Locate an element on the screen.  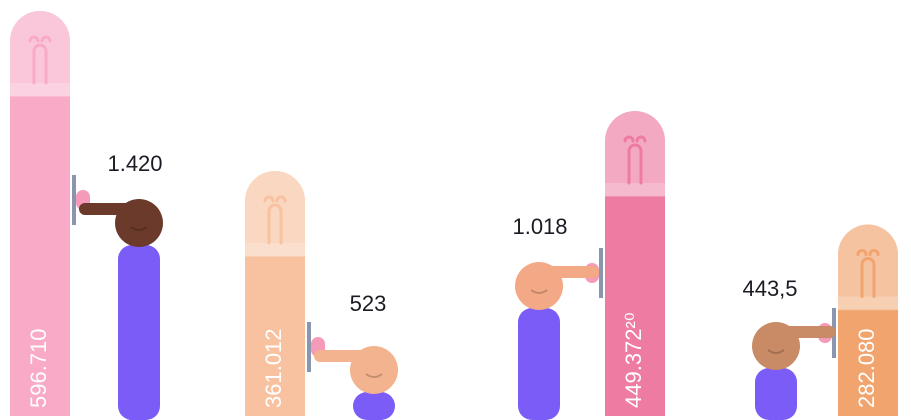
arm-value-label: 1.018 is located at coordinates (539, 226).